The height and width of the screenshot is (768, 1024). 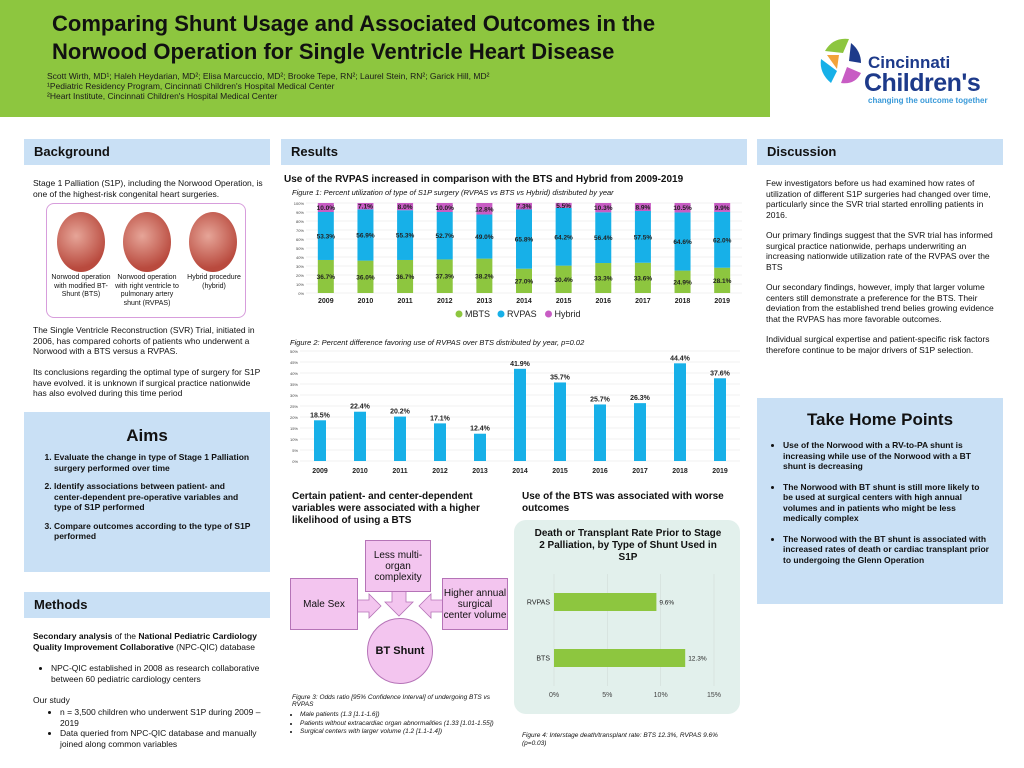 I want to click on data-label: 24.9%, so click(x=682, y=282).